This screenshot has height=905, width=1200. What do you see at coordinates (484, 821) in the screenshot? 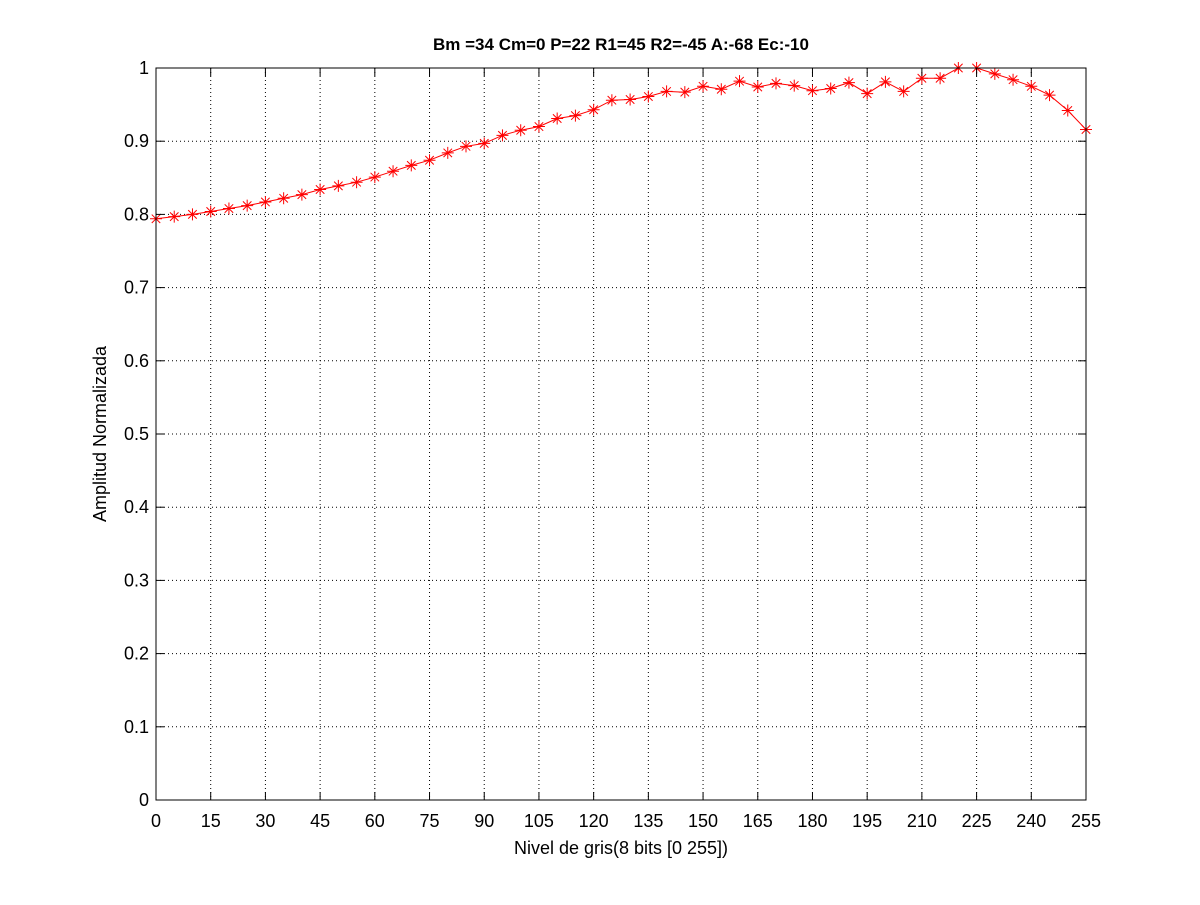
I see `x-tick-label: 90` at bounding box center [484, 821].